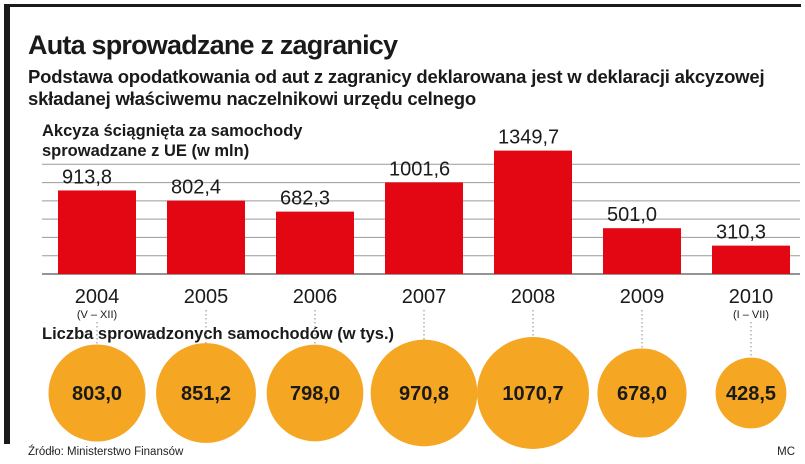 The image size is (805, 464). I want to click on bubble-chart-title: Liczba sprowadzonych samochodów (w tys.), so click(218, 334).